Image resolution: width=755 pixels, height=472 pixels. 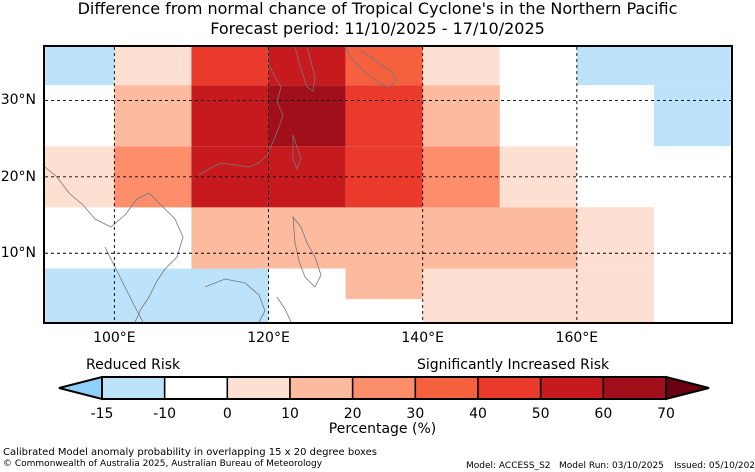 I want to click on lat-label-10n: 10°N, so click(x=18, y=253).